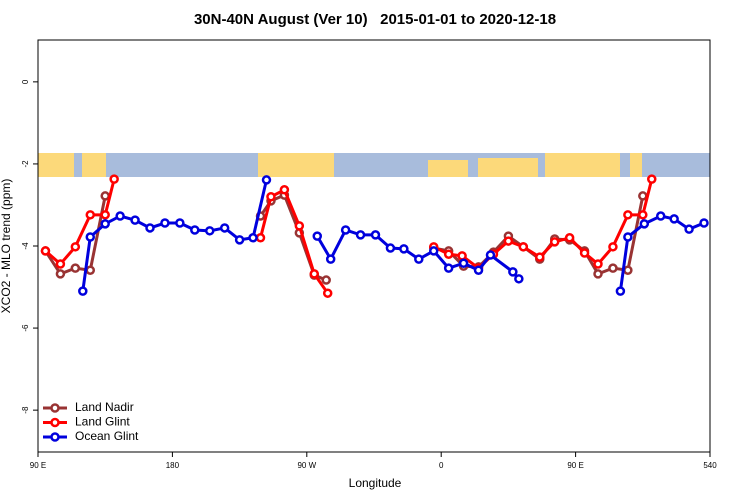 The height and width of the screenshot is (500, 750). What do you see at coordinates (107, 436) in the screenshot?
I see `legend-label: Ocean Glint` at bounding box center [107, 436].